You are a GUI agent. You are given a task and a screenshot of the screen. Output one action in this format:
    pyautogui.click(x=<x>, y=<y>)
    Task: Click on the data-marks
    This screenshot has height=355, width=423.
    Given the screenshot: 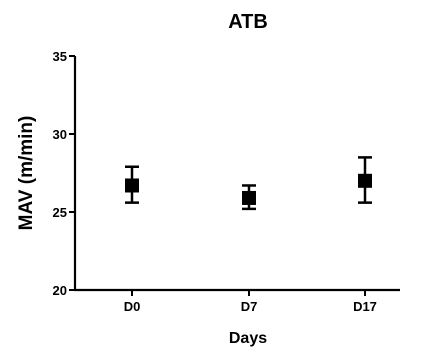 What is the action you would take?
    pyautogui.click(x=248, y=183)
    